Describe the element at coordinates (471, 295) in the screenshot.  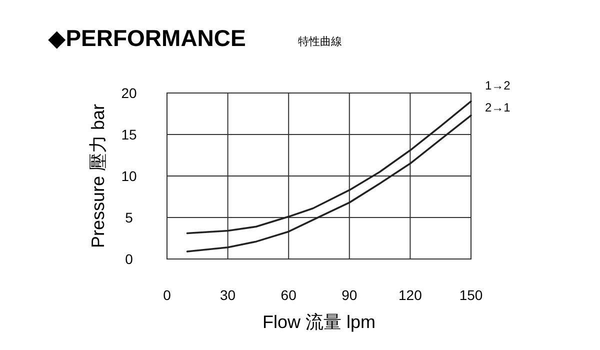
I see `x-tick-label: 150` at that location.